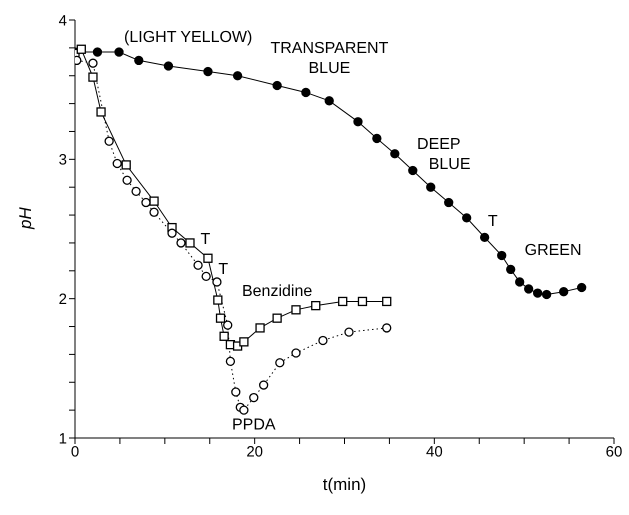 This screenshot has height=515, width=629. What do you see at coordinates (254, 425) in the screenshot?
I see `series-label: PPDA` at bounding box center [254, 425].